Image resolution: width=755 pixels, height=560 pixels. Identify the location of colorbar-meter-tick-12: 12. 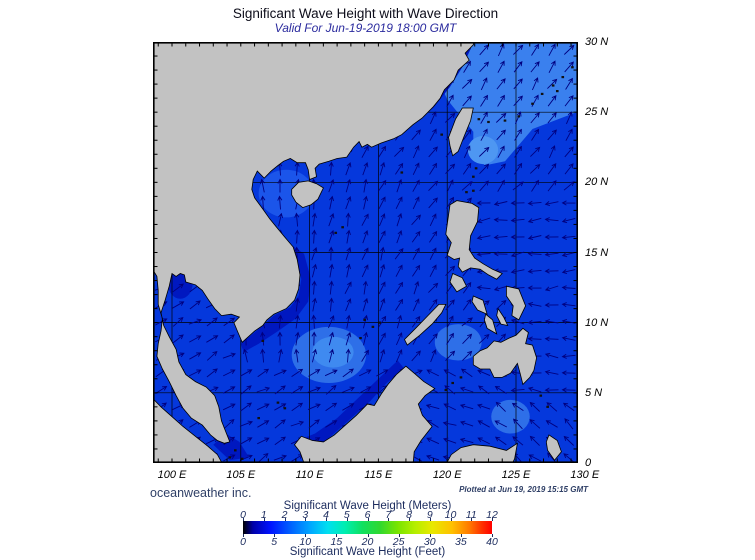
(492, 515).